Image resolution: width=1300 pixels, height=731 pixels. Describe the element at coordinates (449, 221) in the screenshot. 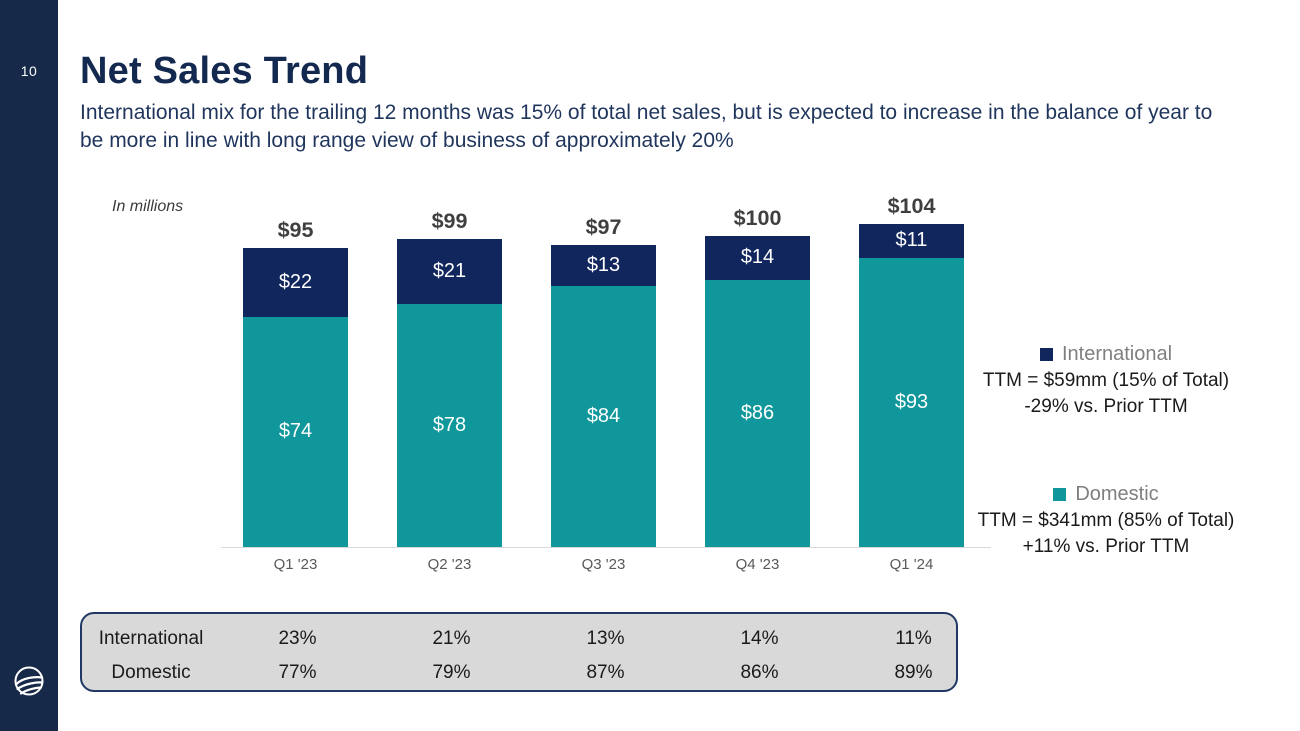

I see `bar-total-label: $99` at that location.